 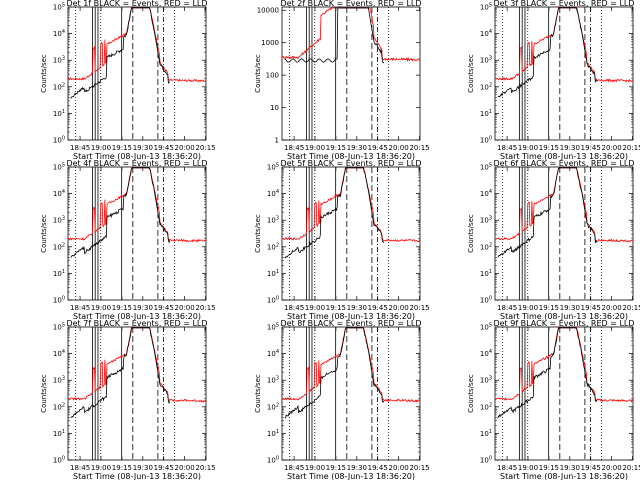 I want to click on panel-title: Det 2f BLACK = Events, RED = LLD, so click(x=350, y=4).